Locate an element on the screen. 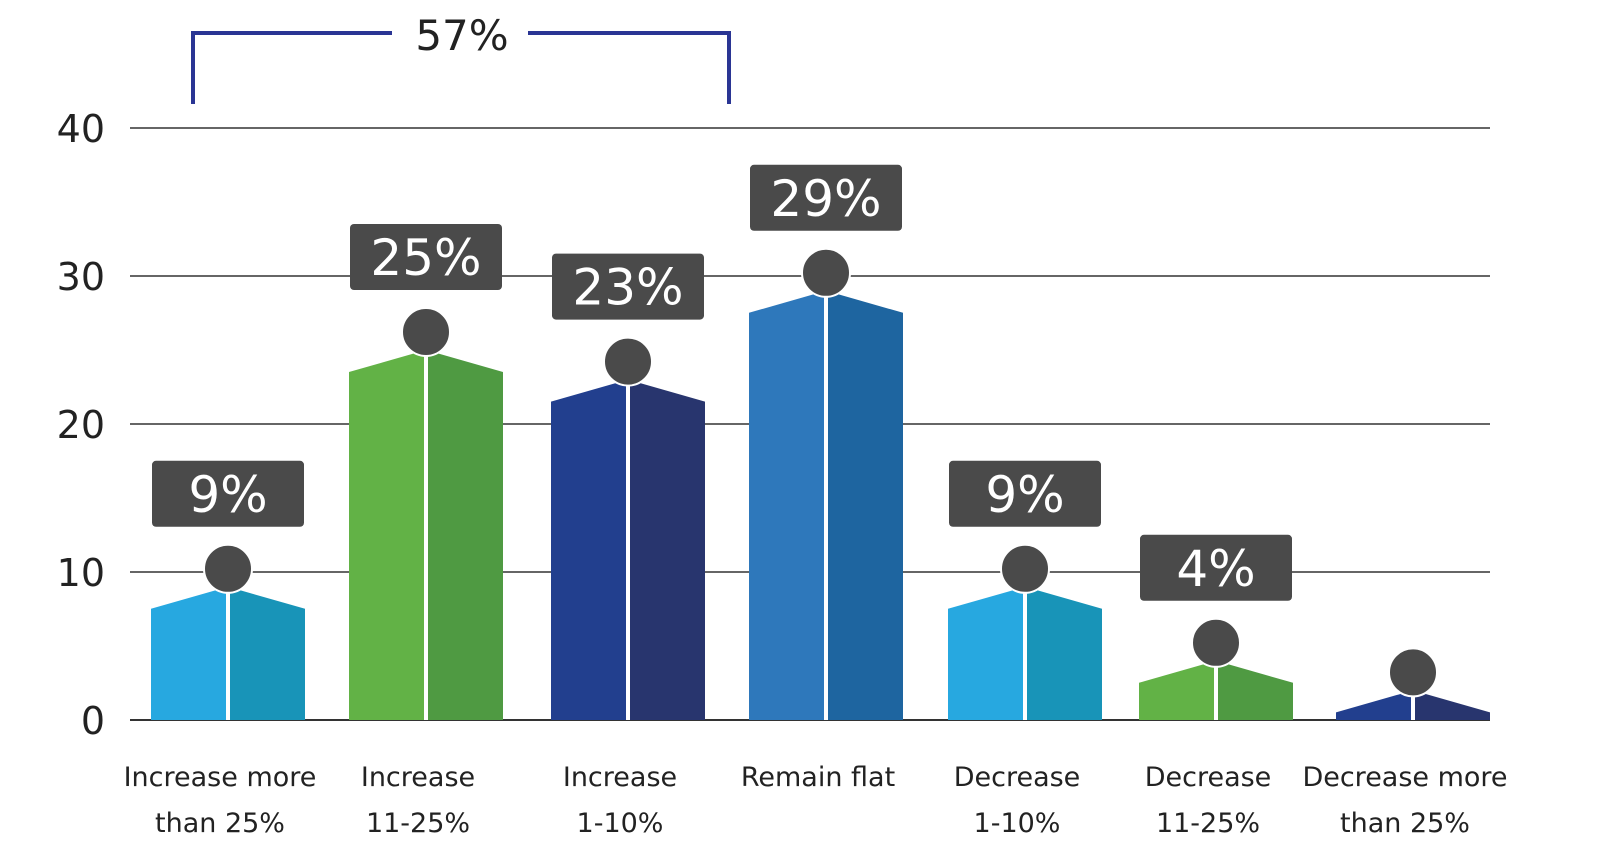 The height and width of the screenshot is (863, 1604). x-tick-label: Increase more than 25% is located at coordinates (220, 800).